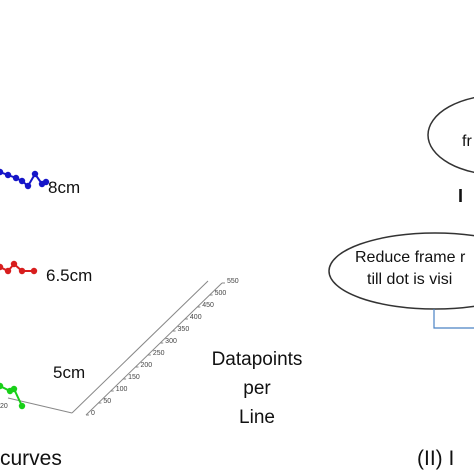 Image resolution: width=474 pixels, height=474 pixels. What do you see at coordinates (410, 279) in the screenshot?
I see `flow-process-line-2: till dot is visi` at bounding box center [410, 279].